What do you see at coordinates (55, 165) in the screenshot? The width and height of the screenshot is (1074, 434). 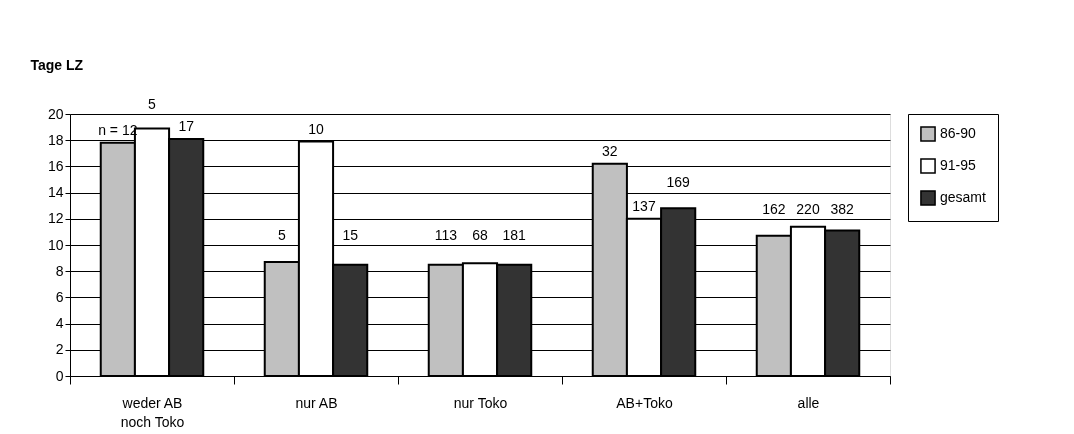 I see `y-tick-label: 16` at bounding box center [55, 165].